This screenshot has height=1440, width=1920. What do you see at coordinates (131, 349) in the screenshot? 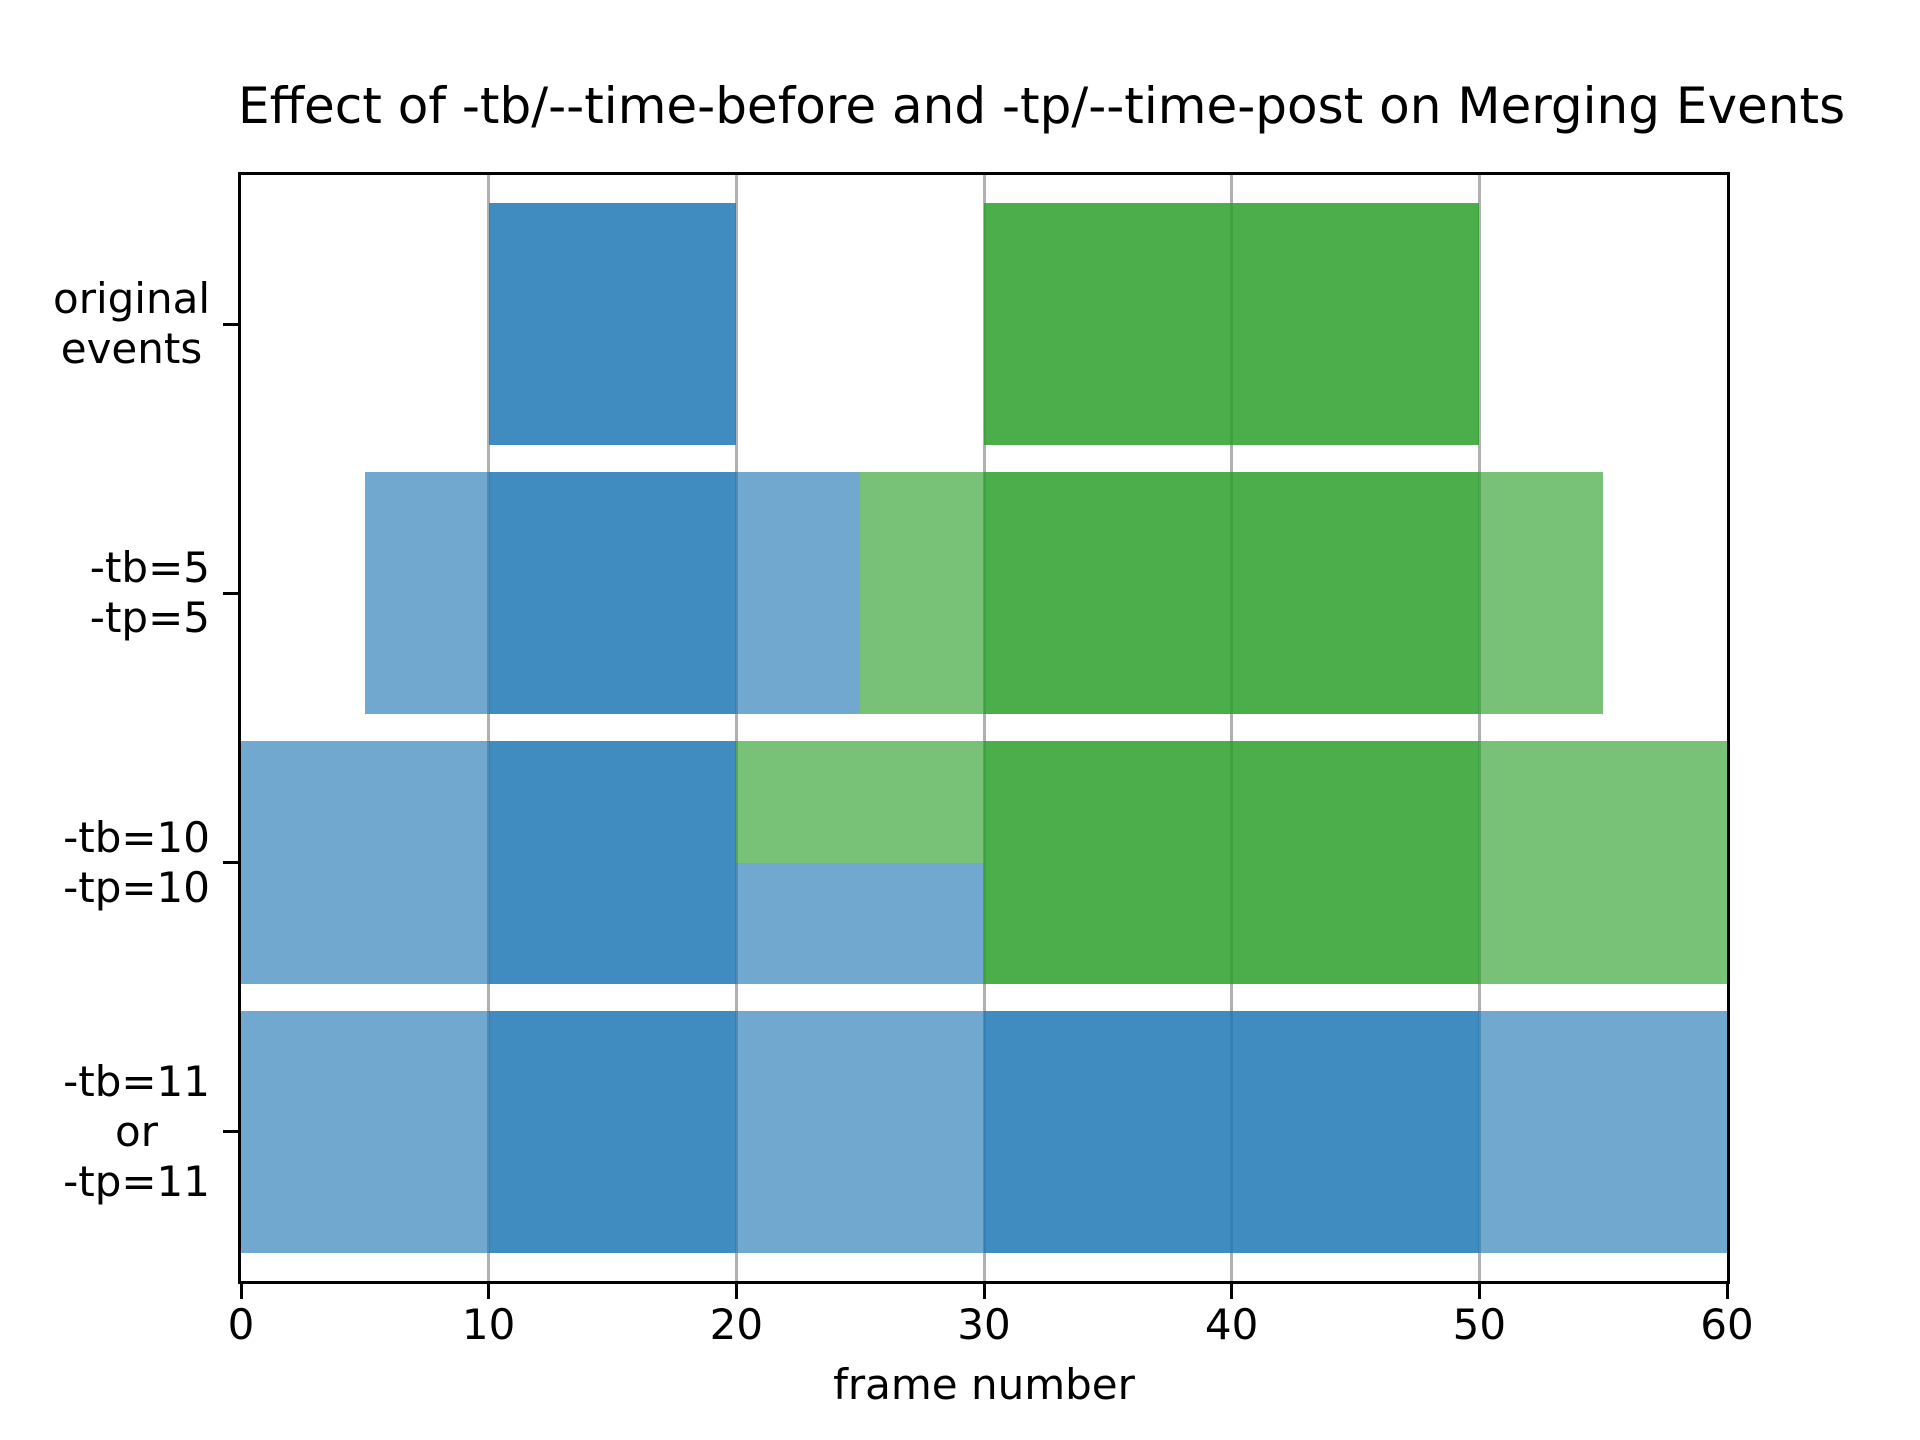
I see `y-tick-label-line: events` at bounding box center [131, 349].